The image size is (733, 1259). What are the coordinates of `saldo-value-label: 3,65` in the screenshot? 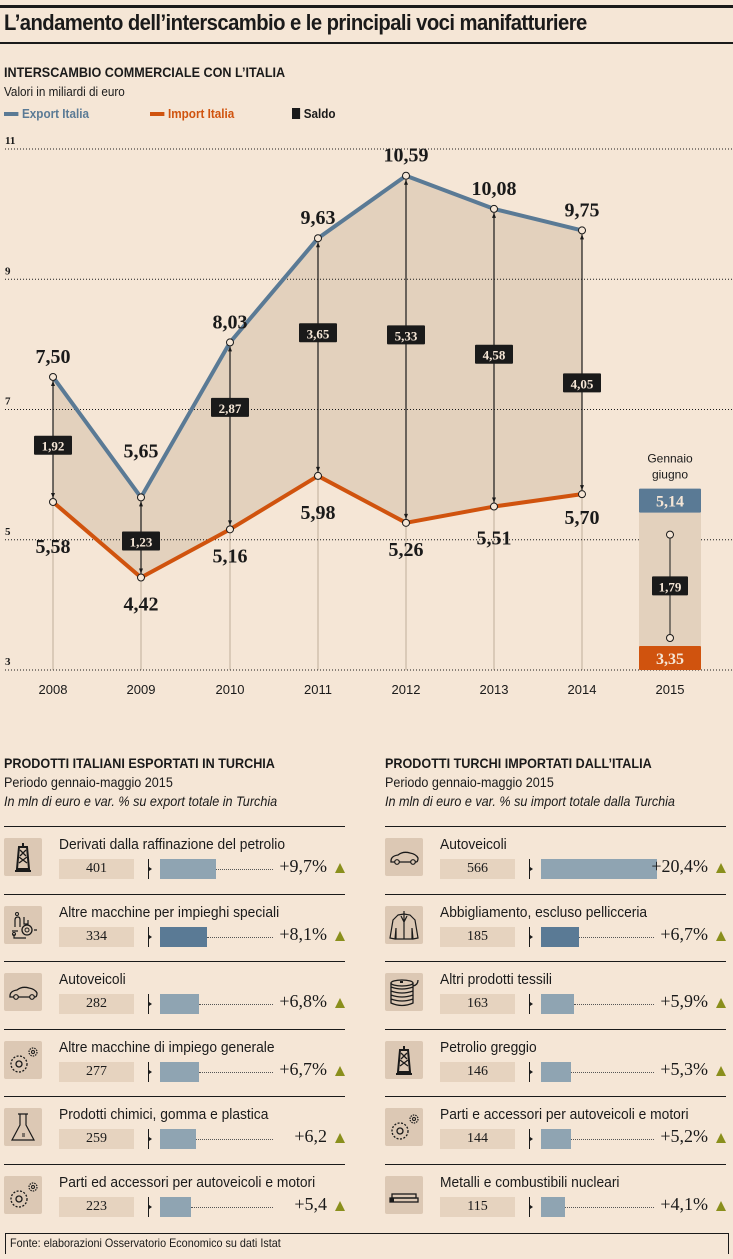 It's located at (318, 333).